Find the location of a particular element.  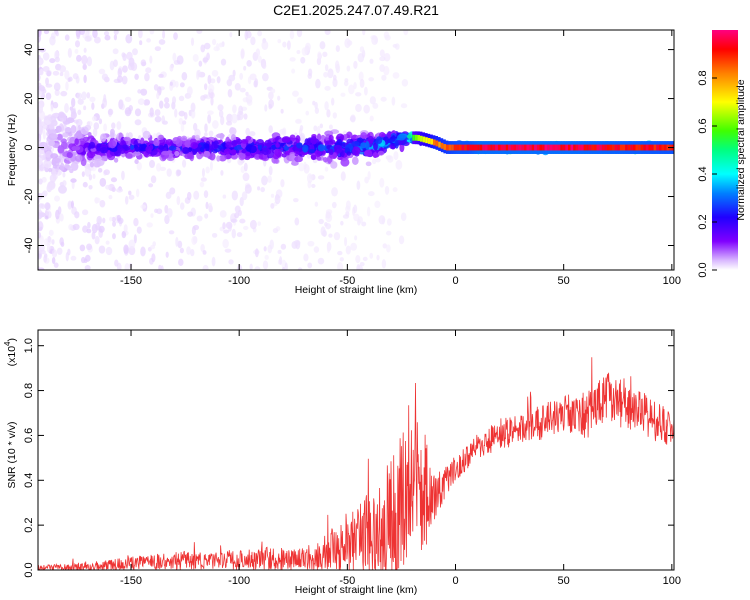

snr-x-tick-label: -50 is located at coordinates (347, 581).